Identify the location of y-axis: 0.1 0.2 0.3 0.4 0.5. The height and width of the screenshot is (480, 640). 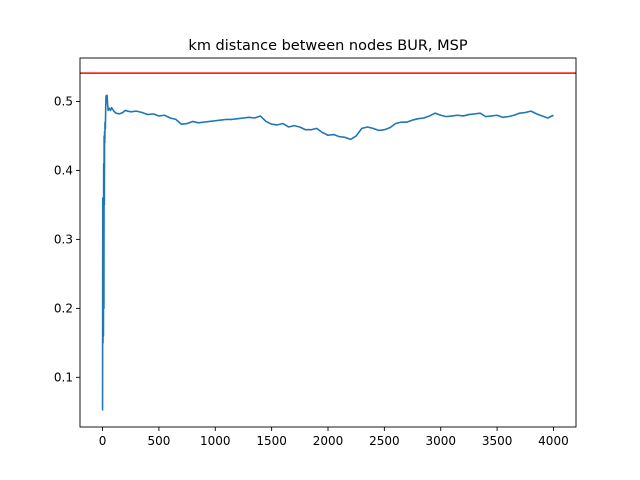
(67, 239).